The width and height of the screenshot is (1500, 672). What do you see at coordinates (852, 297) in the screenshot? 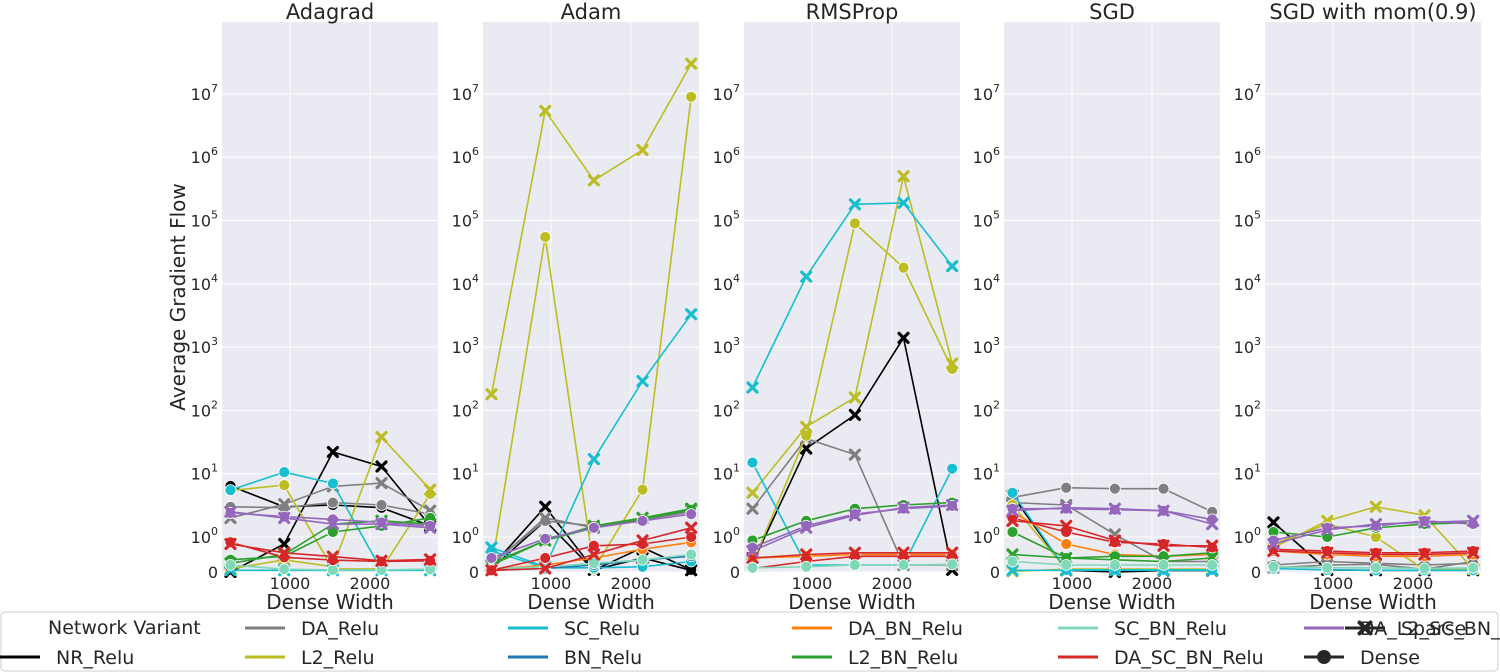
I see `plot-background` at bounding box center [852, 297].